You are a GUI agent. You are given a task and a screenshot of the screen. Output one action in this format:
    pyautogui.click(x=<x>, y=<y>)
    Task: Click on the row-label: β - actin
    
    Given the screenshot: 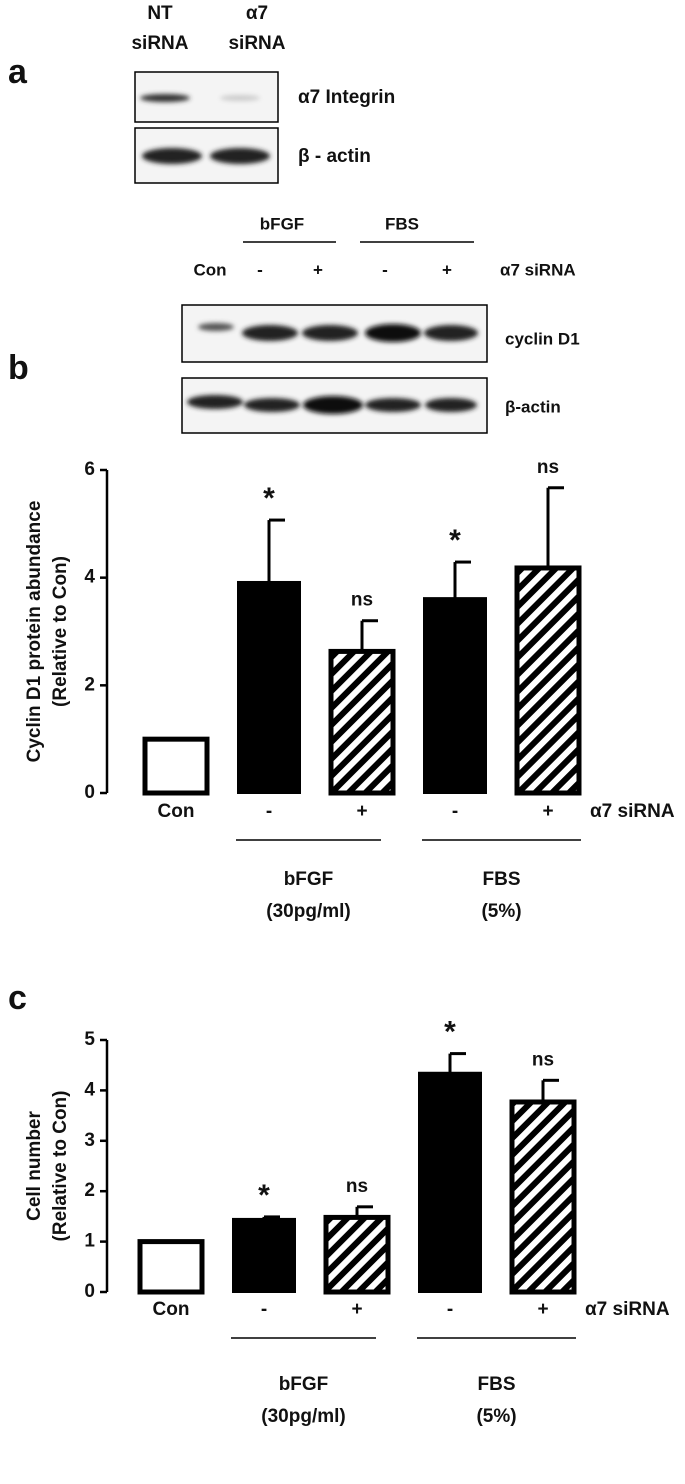 What is the action you would take?
    pyautogui.click(x=334, y=156)
    